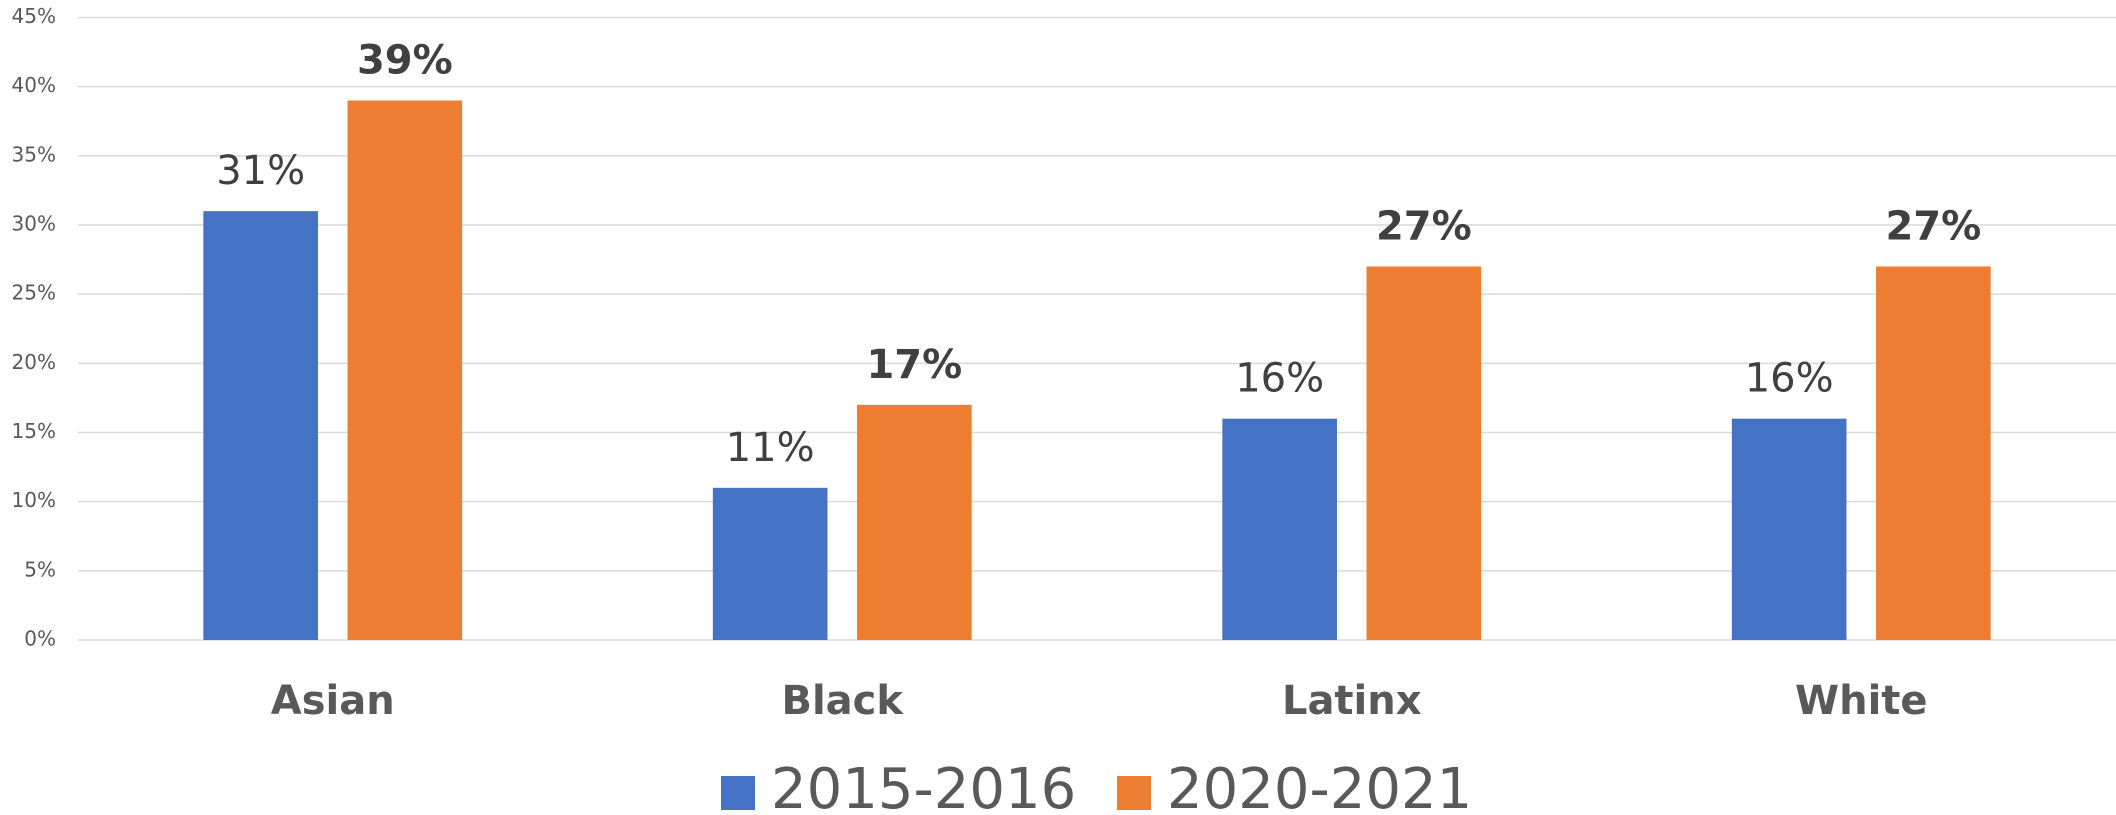  Describe the element at coordinates (40, 639) in the screenshot. I see `y-tick-label: 0%` at that location.